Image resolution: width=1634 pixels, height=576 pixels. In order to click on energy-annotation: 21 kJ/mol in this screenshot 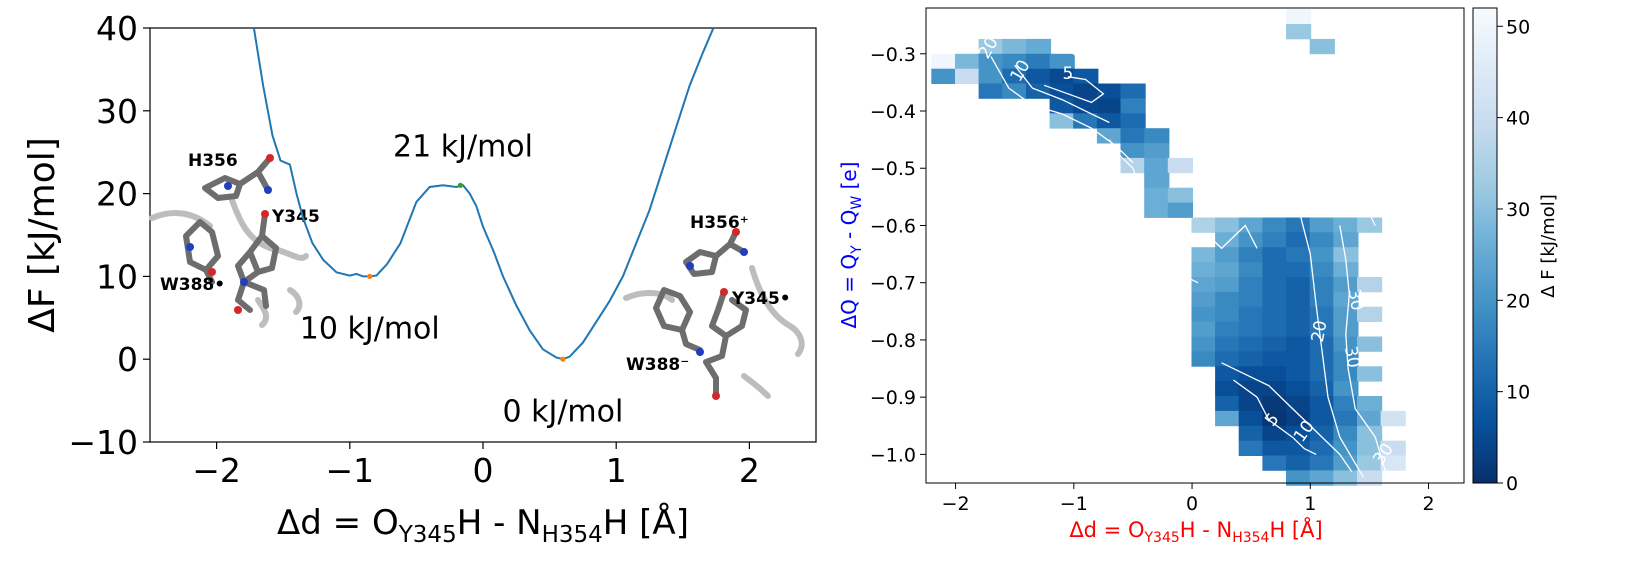, I will do `click(463, 146)`.